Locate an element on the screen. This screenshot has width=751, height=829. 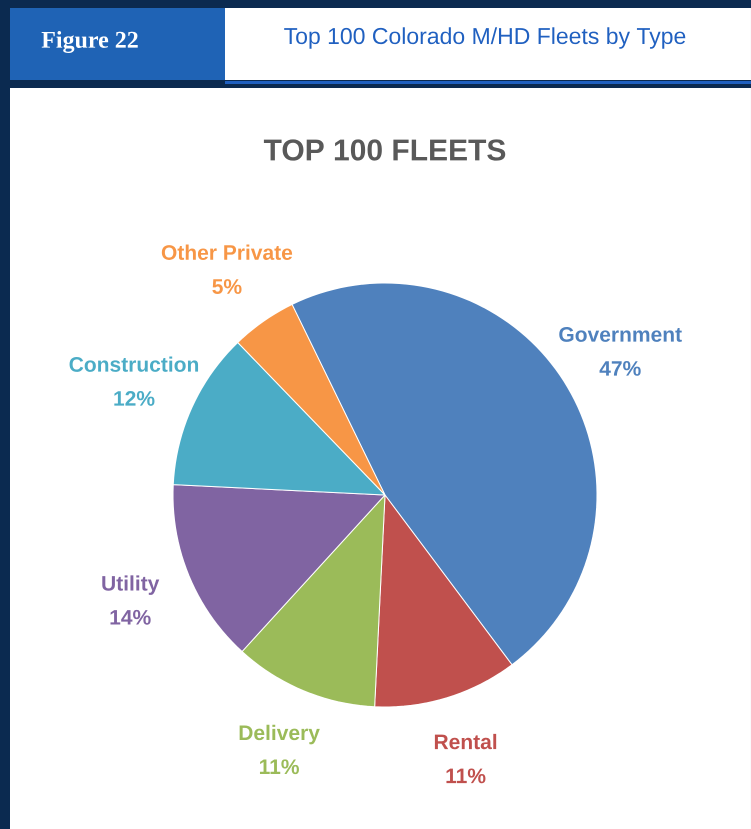
chart-title: Top 100 Colorado M/HD Fleets by Type is located at coordinates (485, 38).